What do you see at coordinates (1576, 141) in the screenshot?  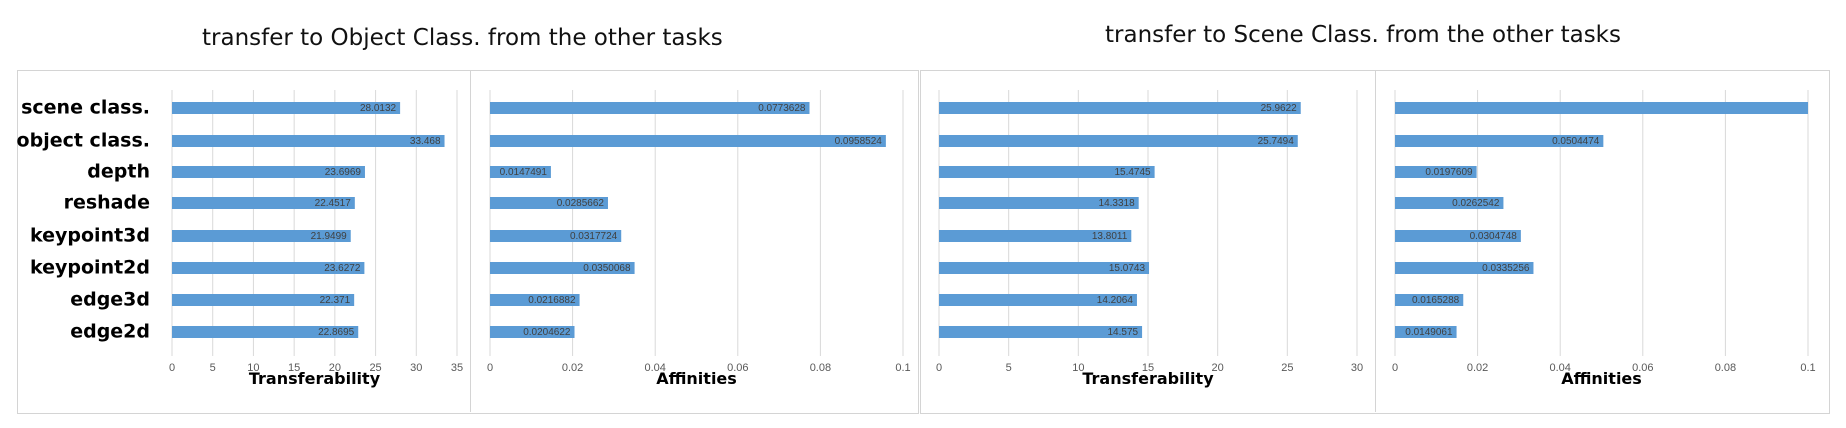 I see `data-label: 0.0504474` at bounding box center [1576, 141].